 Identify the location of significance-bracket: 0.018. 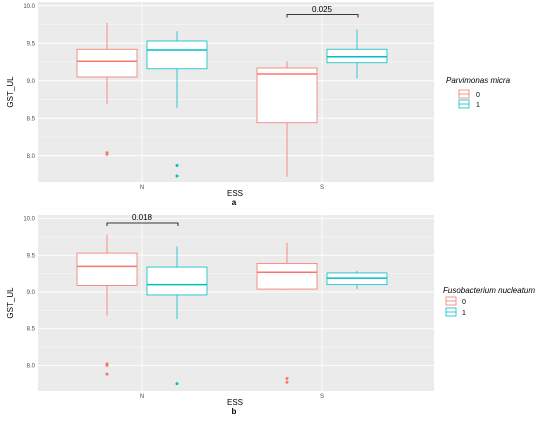
(142, 219).